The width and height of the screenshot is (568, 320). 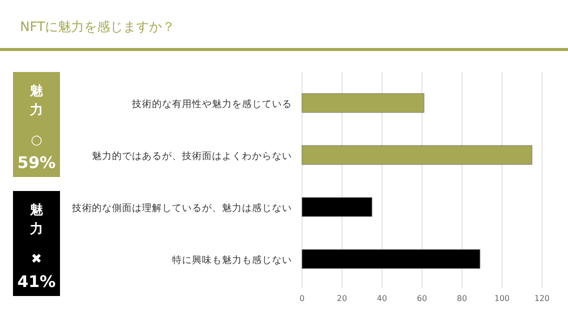 What do you see at coordinates (502, 298) in the screenshot?
I see `x-tick-label: 100` at bounding box center [502, 298].